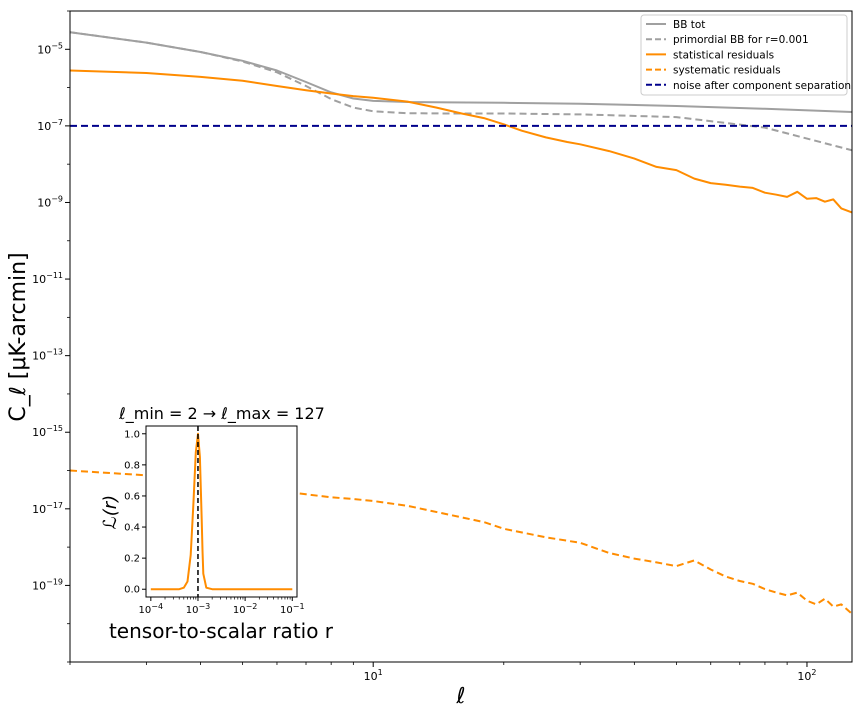 This screenshot has height=714, width=862. I want to click on y-tick-label: 10⁻⁷, so click(50, 125).